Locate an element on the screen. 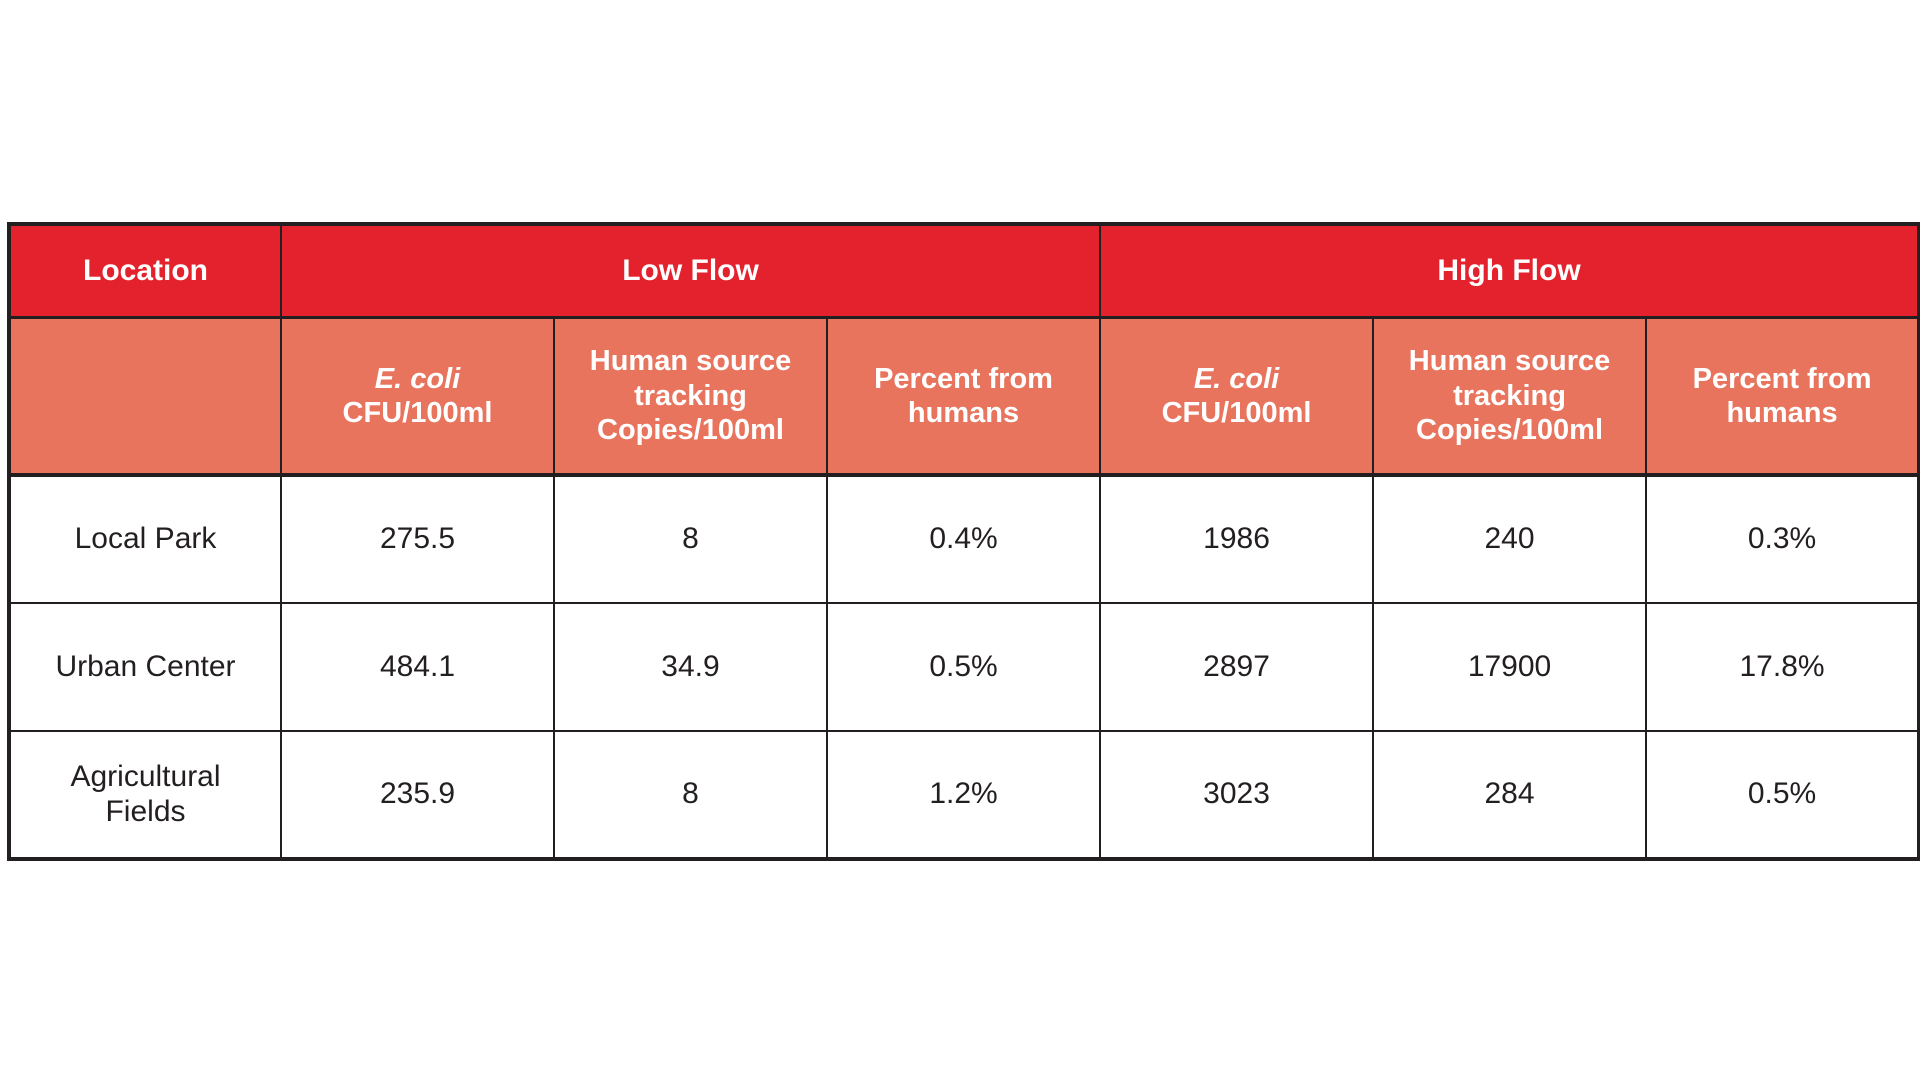  row-label: Local Park is located at coordinates (145, 539).